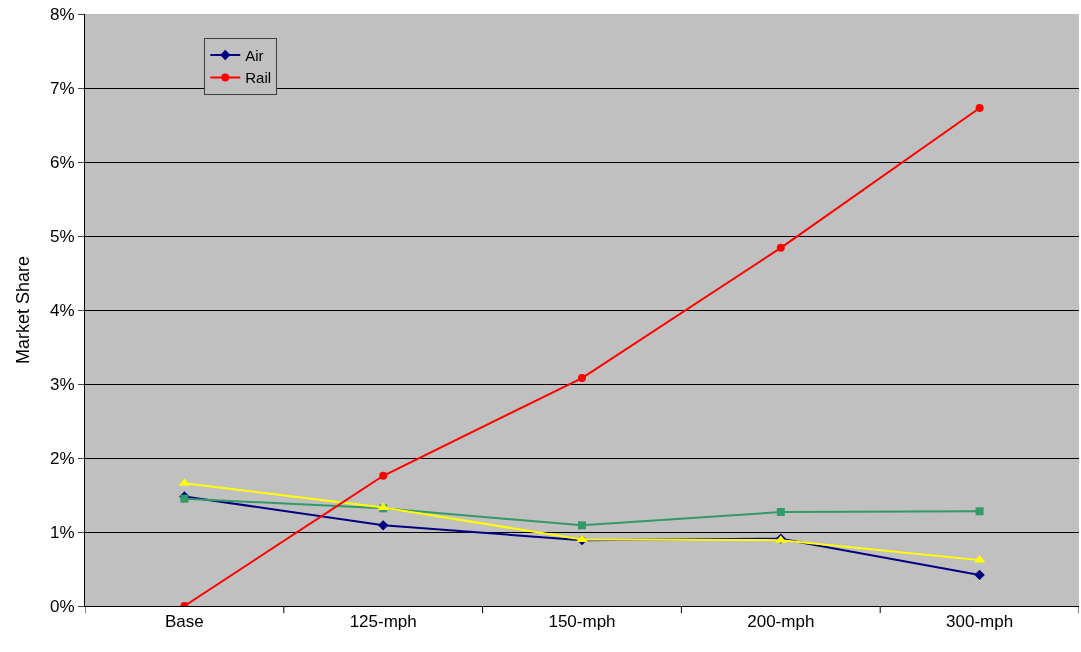 This screenshot has width=1081, height=652. I want to click on y-tick-label: 7%, so click(62, 88).